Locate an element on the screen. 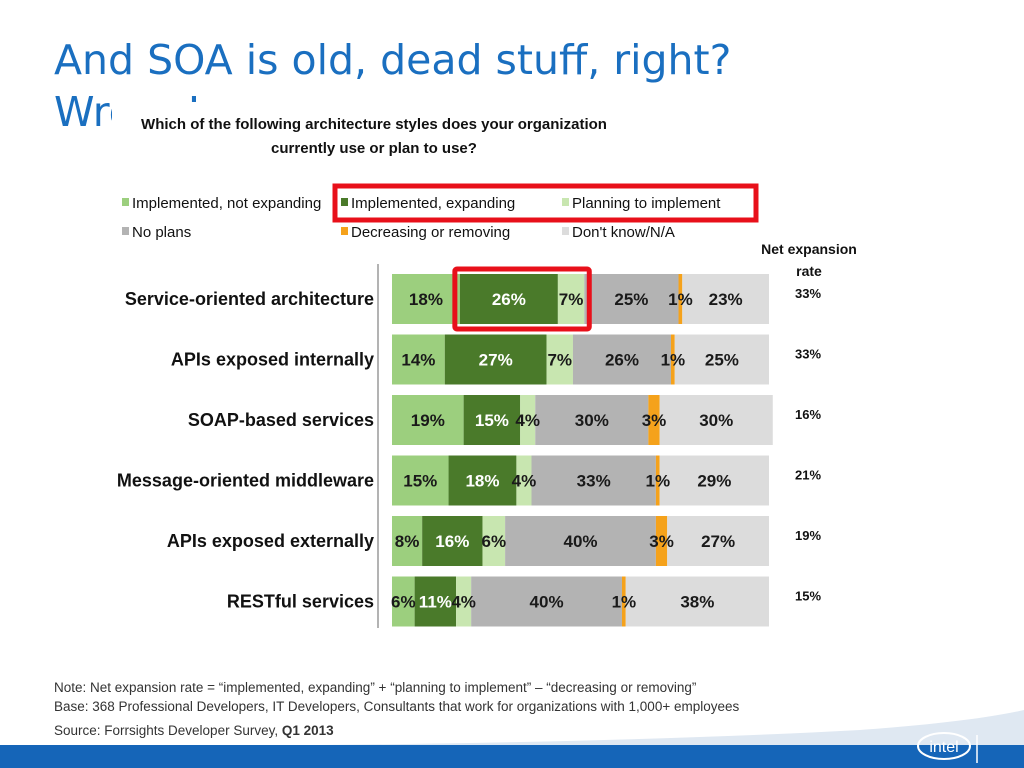  intel-logo-text: intel is located at coordinates (943, 747).